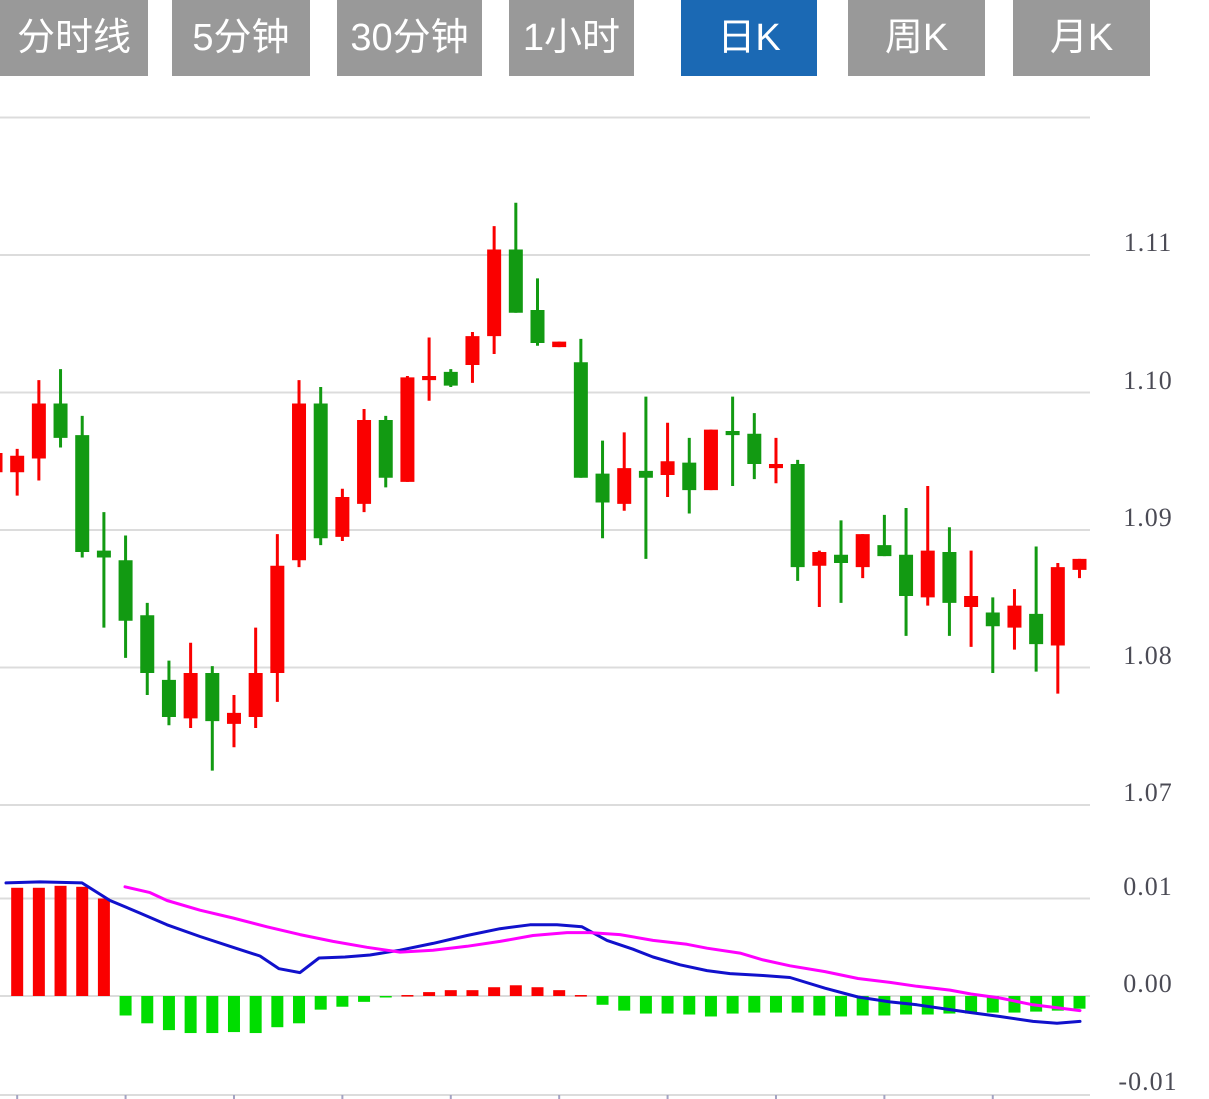 The image size is (1209, 1099). Describe the element at coordinates (1148, 792) in the screenshot. I see `price-axis-label: 1.07` at that location.